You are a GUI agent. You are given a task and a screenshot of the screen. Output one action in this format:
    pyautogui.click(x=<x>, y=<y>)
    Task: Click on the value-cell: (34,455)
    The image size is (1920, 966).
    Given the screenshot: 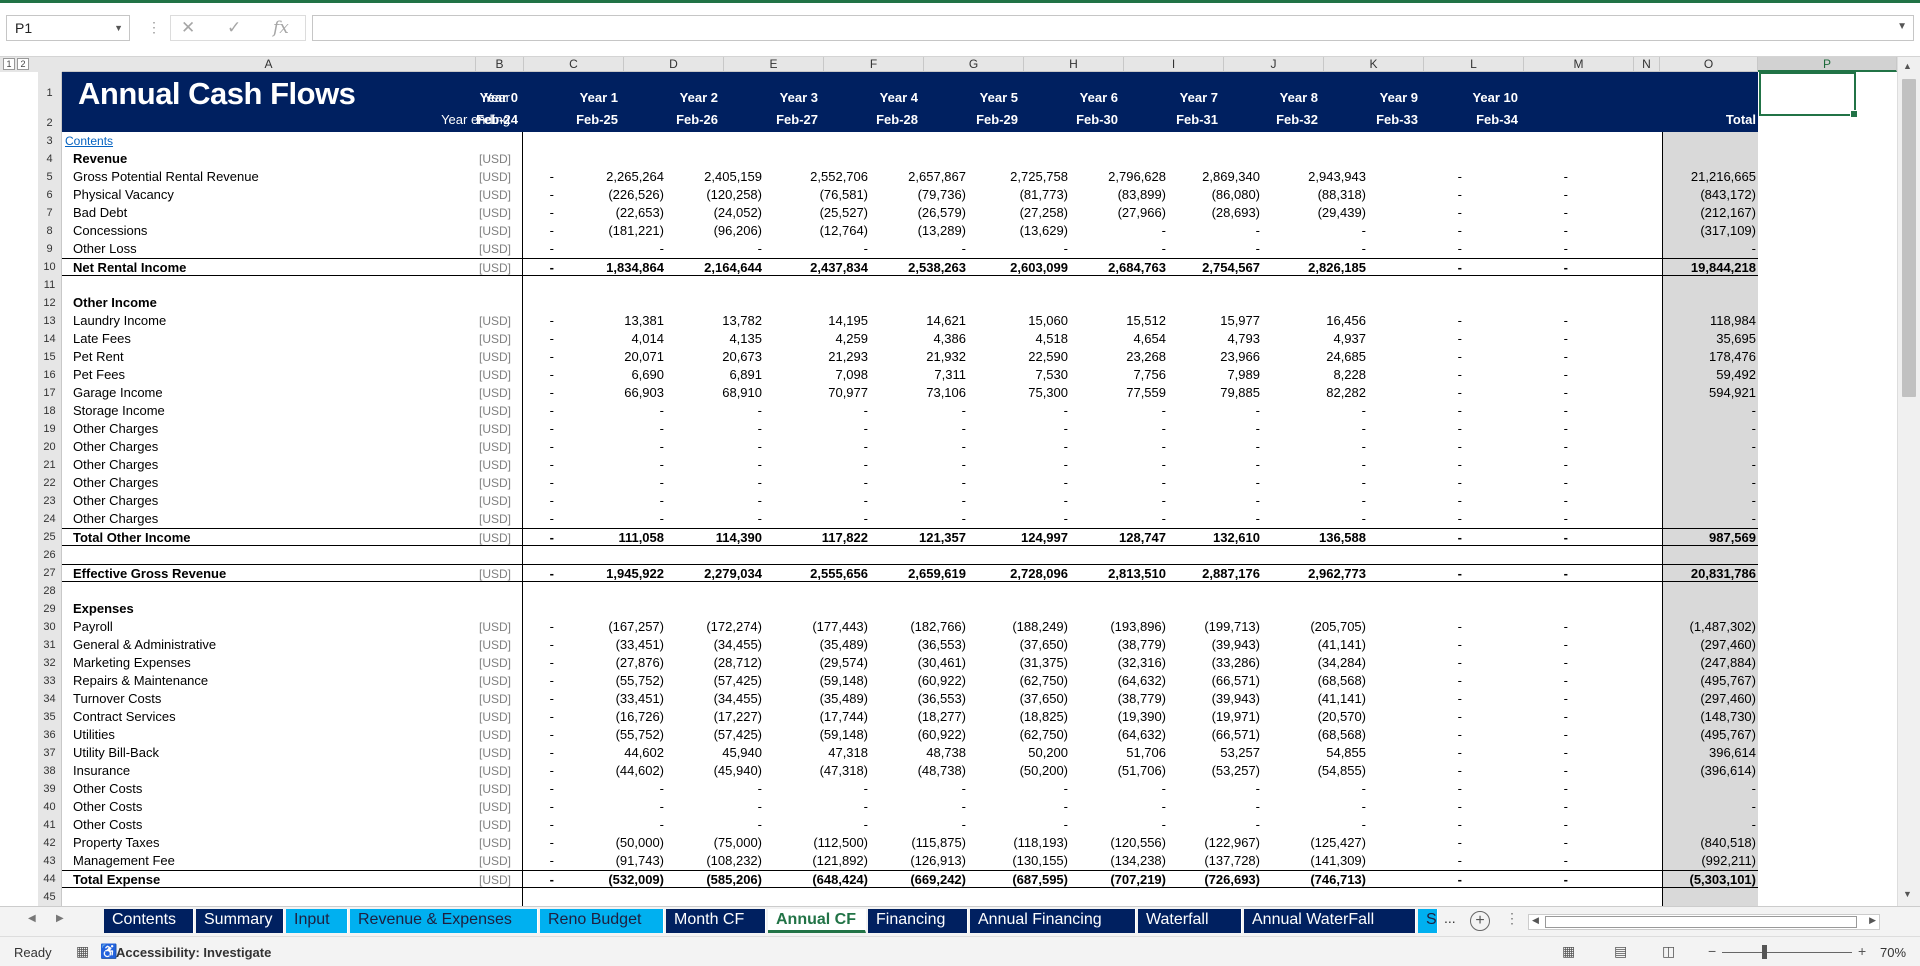 What is the action you would take?
    pyautogui.click(x=737, y=644)
    